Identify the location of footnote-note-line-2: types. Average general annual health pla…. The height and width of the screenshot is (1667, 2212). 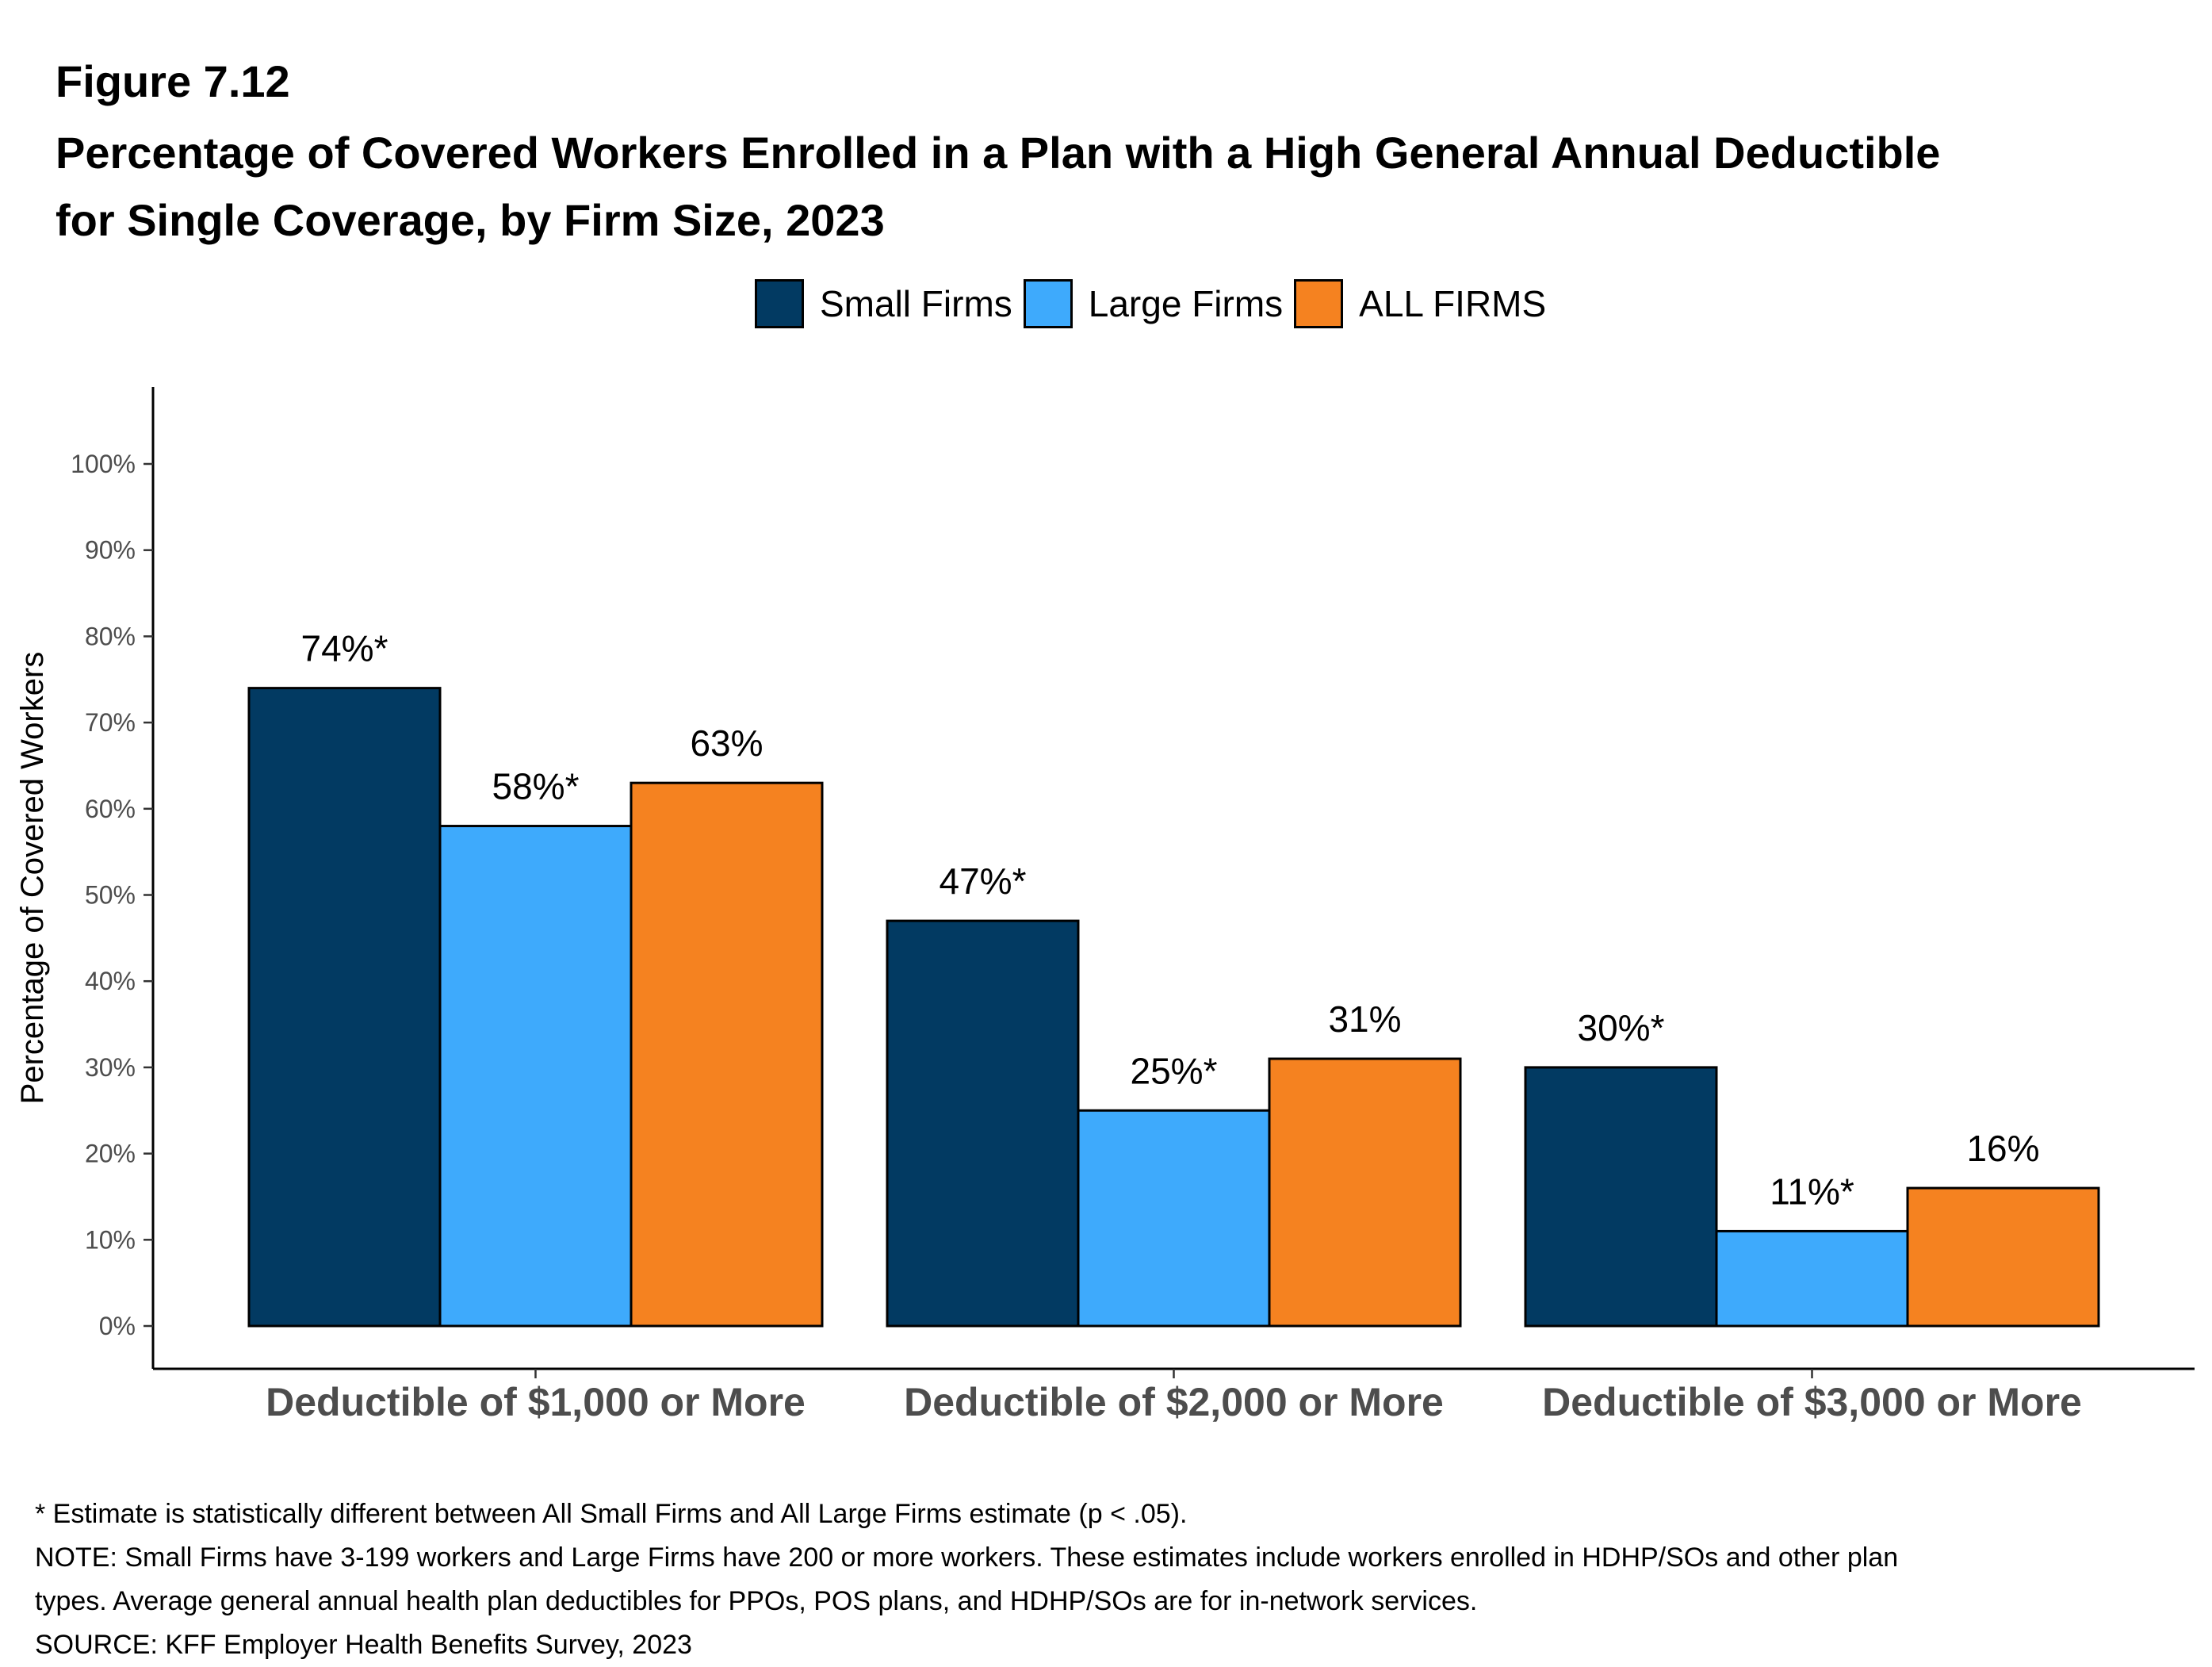
(756, 1601).